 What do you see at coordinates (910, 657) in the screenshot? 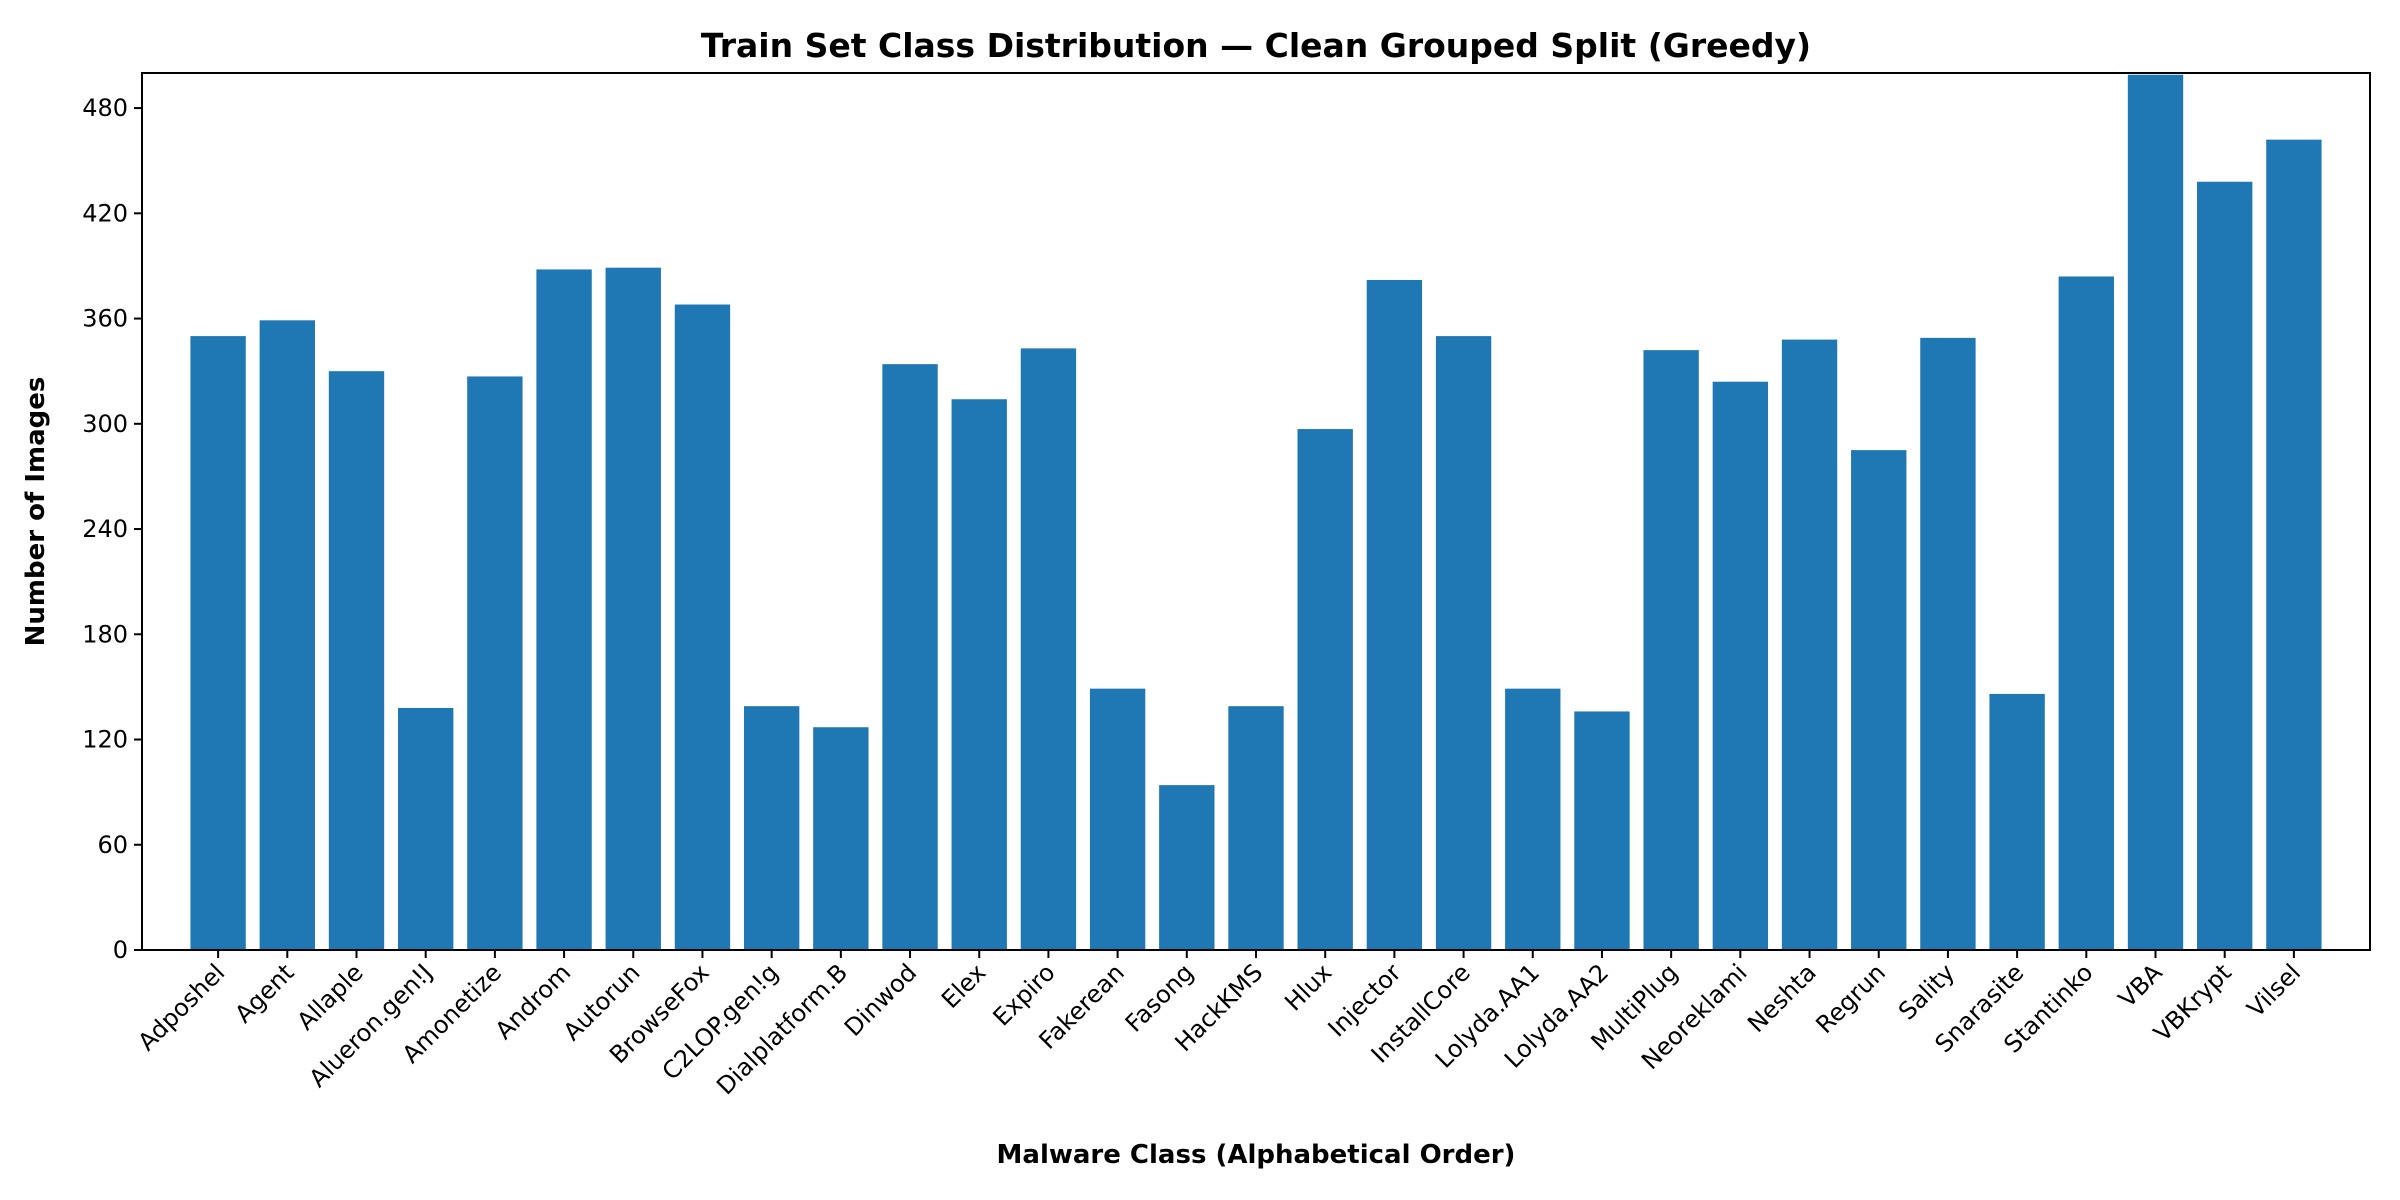
I see `bar-dinwod` at bounding box center [910, 657].